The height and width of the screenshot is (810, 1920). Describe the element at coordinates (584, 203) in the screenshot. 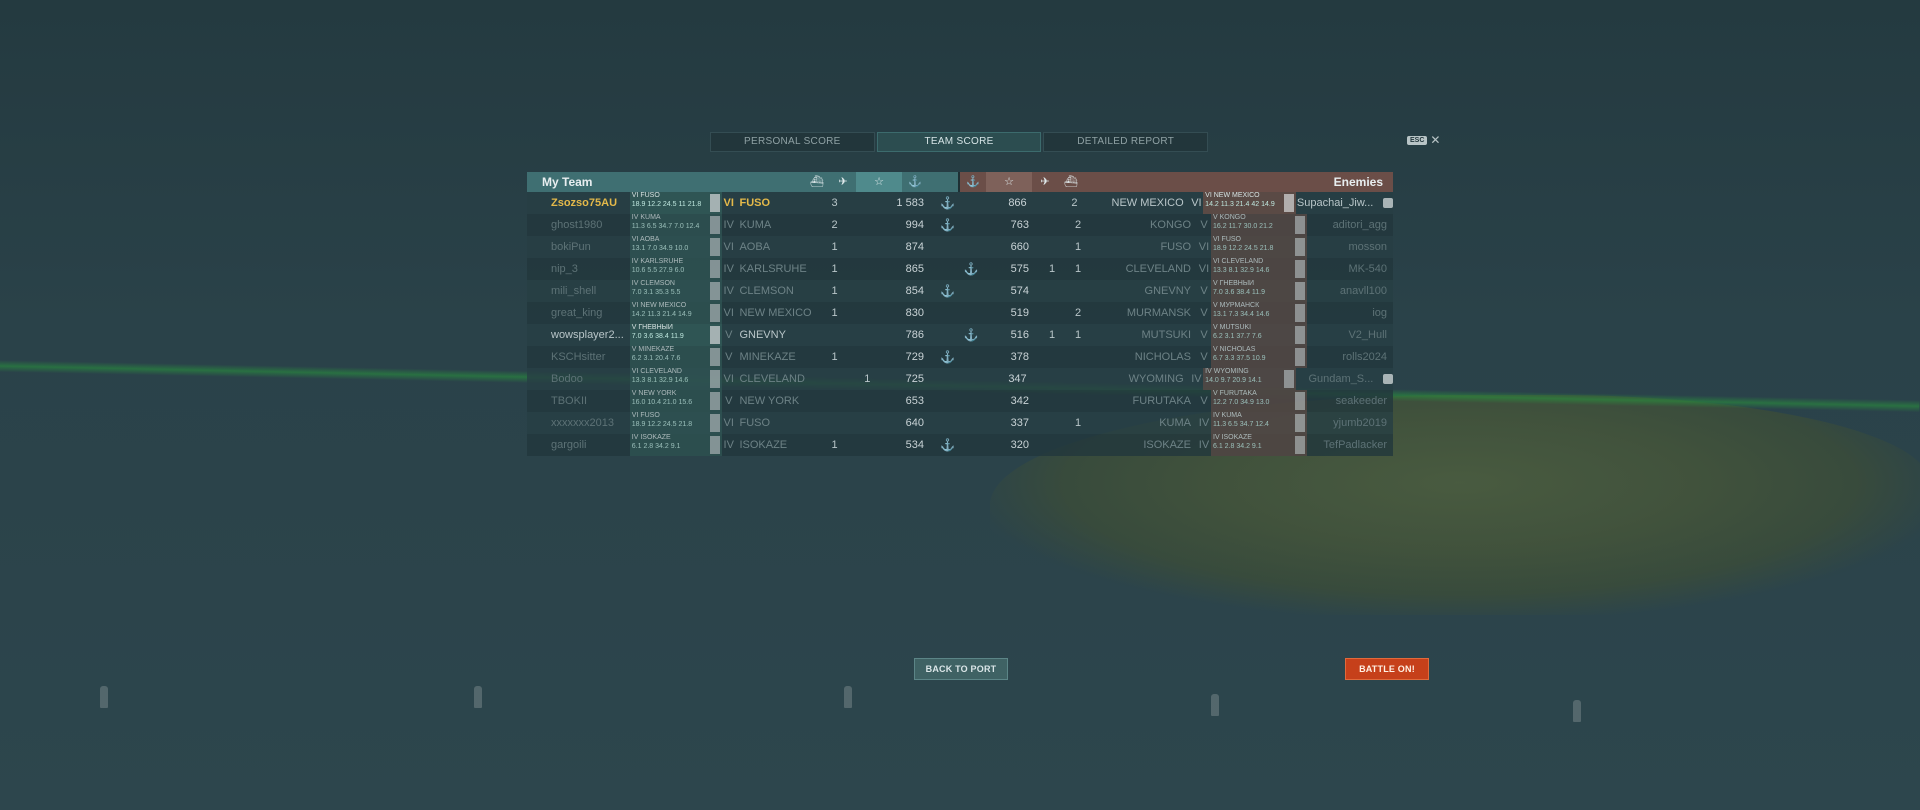

I see `player-name: Zsozso75AU` at that location.